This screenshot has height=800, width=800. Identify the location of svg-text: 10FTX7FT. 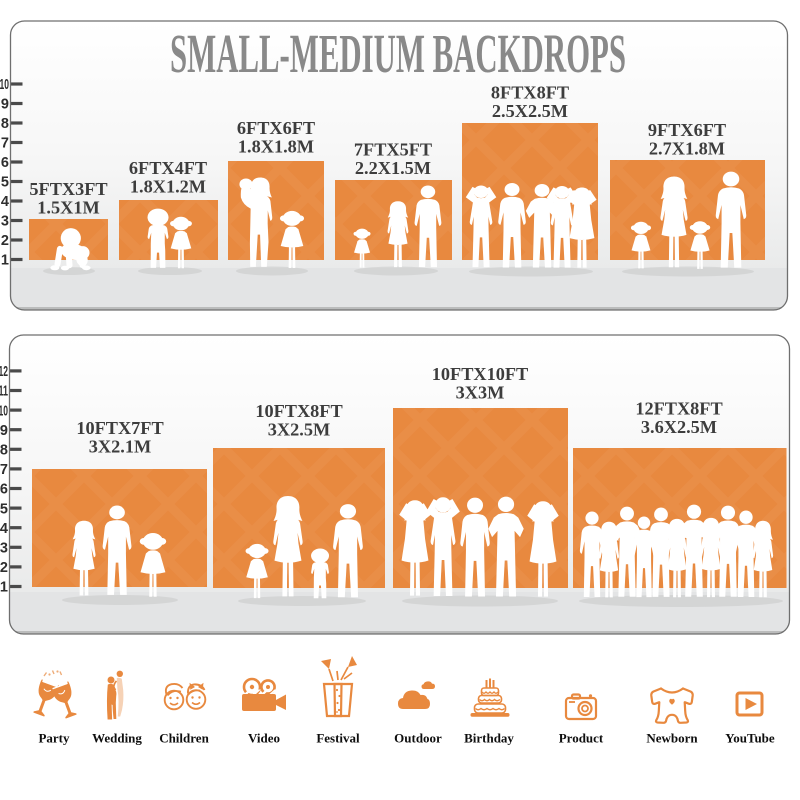
(119, 428).